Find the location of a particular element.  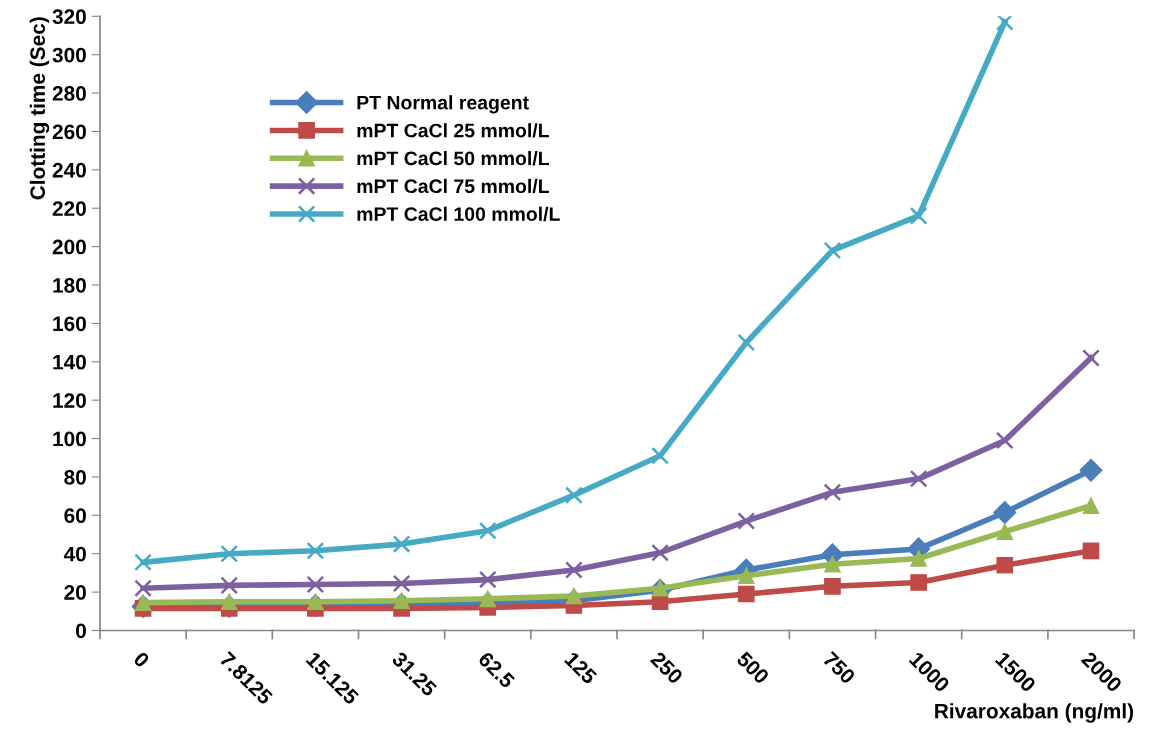

legend-label: mPT CaCl 75 mmol/L is located at coordinates (453, 186).